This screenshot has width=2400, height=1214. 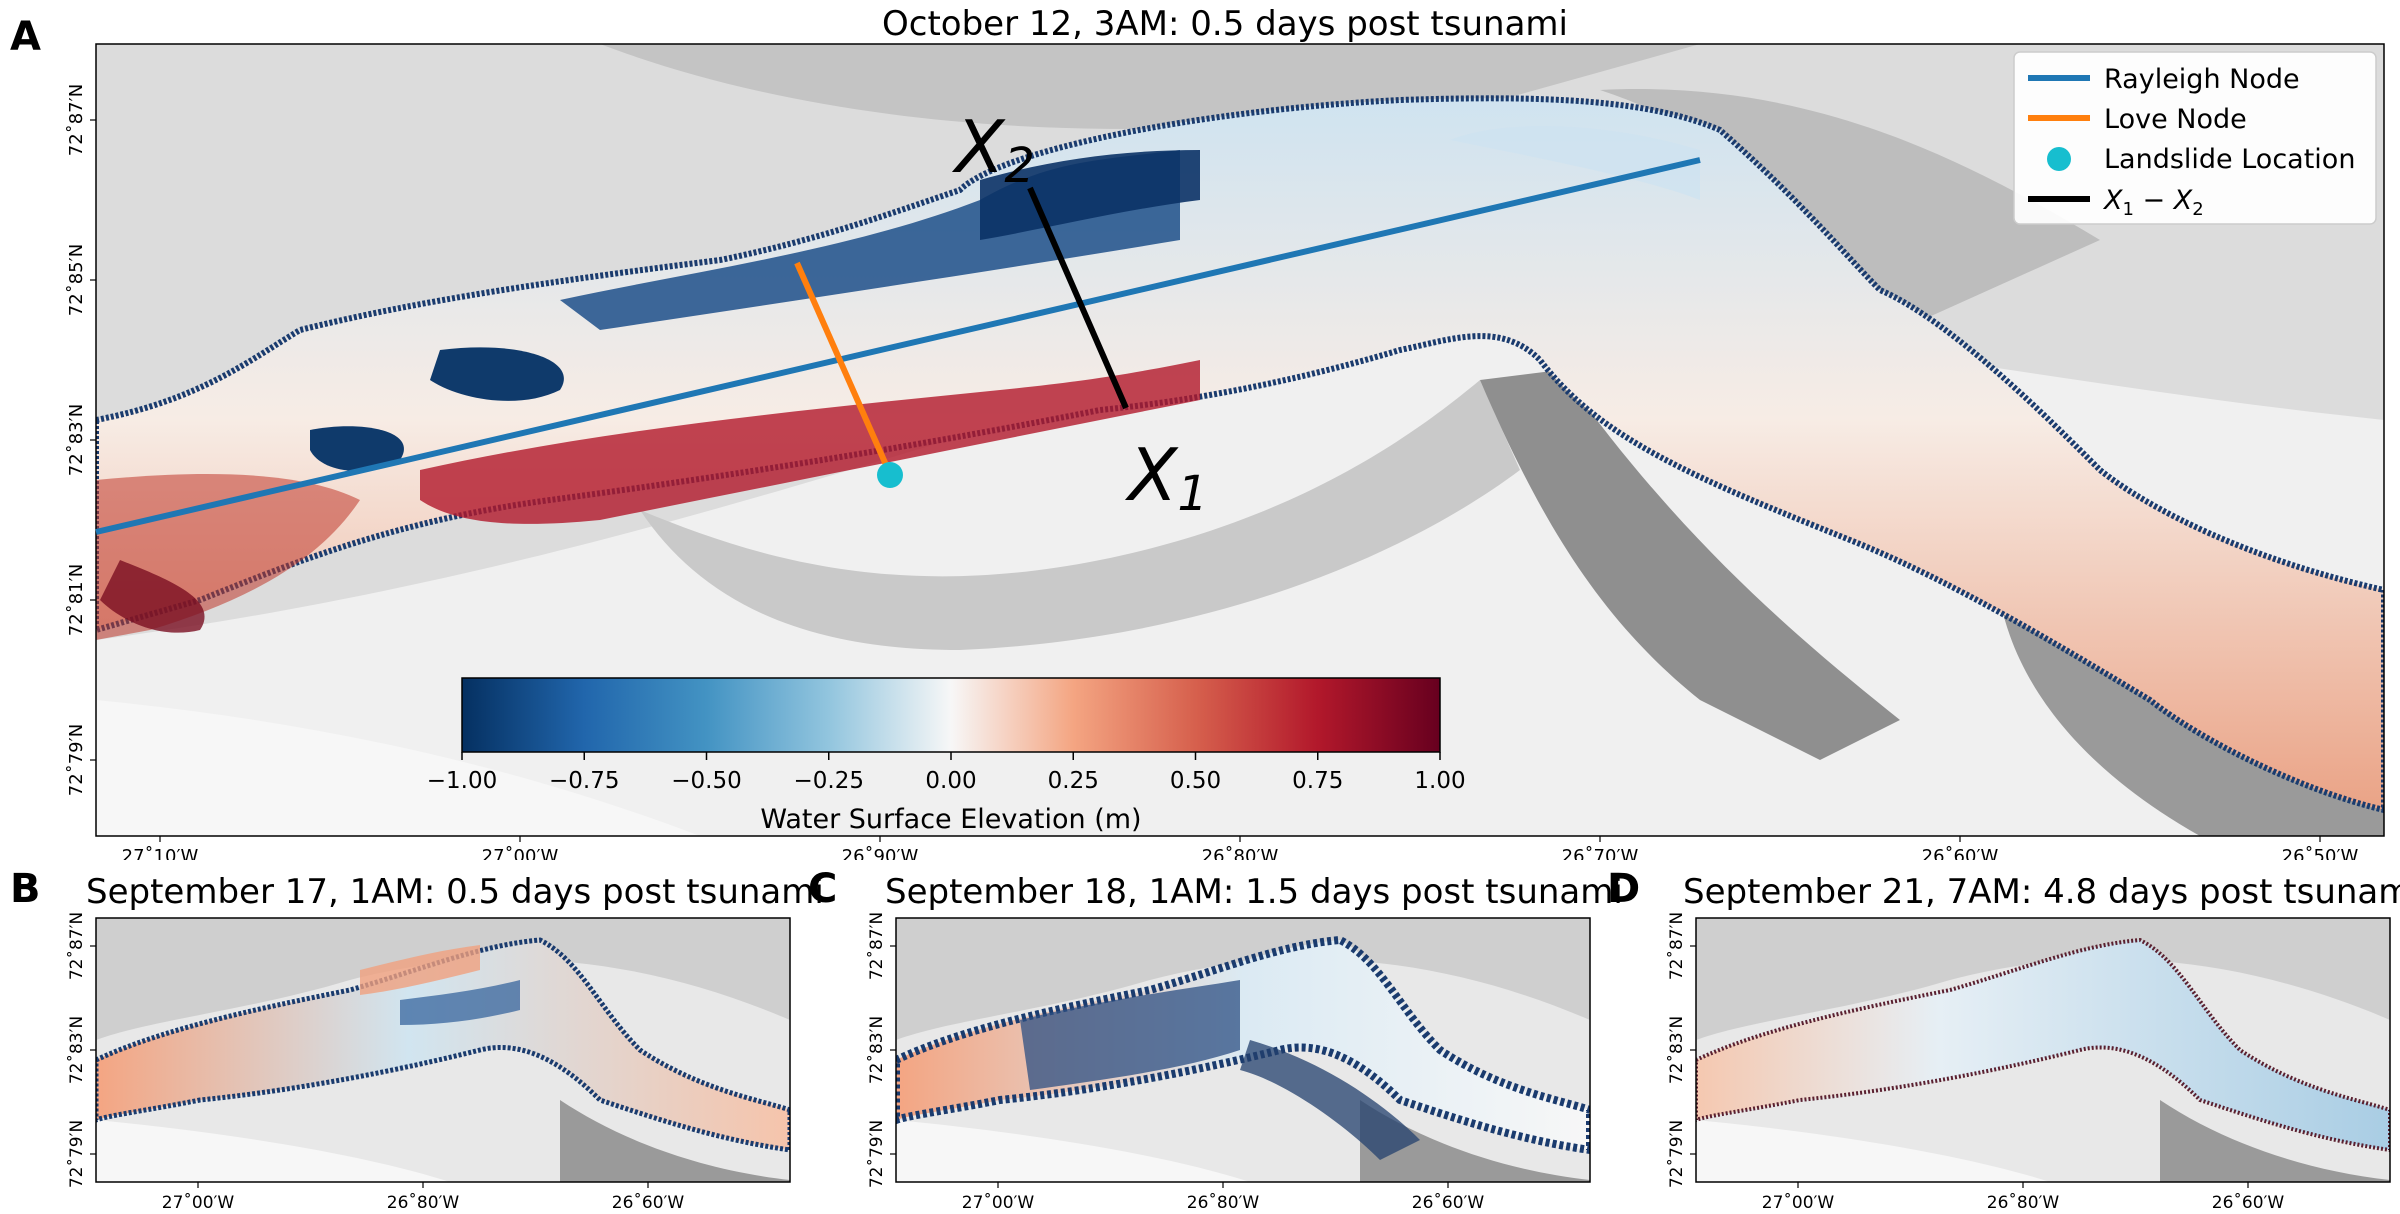 I want to click on panel-label-b: B, so click(x=25, y=889).